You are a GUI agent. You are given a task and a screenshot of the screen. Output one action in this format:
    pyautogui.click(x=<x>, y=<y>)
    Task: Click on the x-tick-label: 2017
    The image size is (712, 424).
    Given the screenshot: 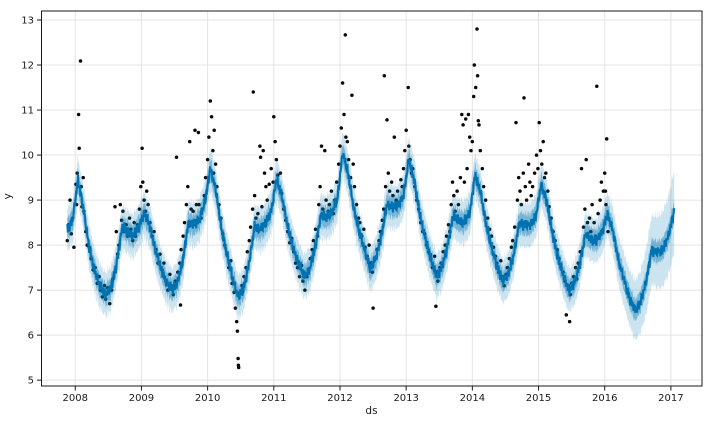 What is the action you would take?
    pyautogui.click(x=670, y=398)
    